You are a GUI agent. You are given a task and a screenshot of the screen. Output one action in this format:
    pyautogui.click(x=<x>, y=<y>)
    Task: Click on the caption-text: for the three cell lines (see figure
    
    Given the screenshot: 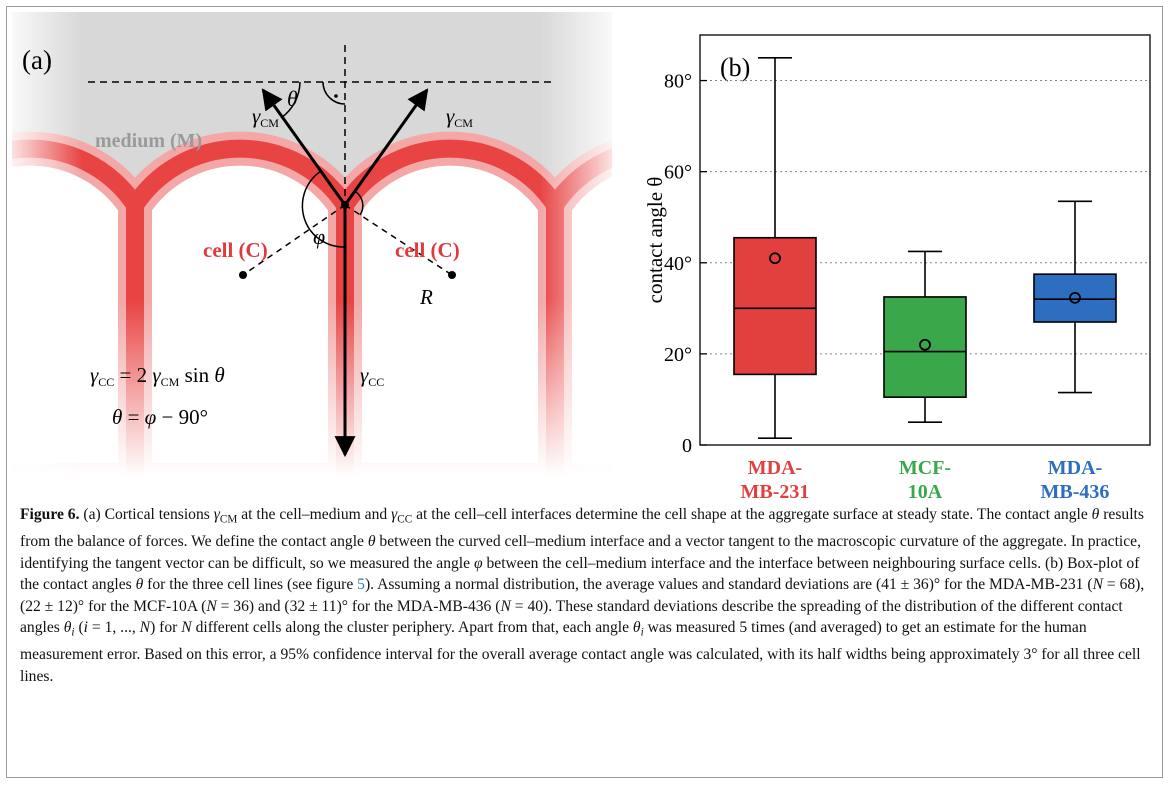 What is the action you would take?
    pyautogui.click(x=250, y=585)
    